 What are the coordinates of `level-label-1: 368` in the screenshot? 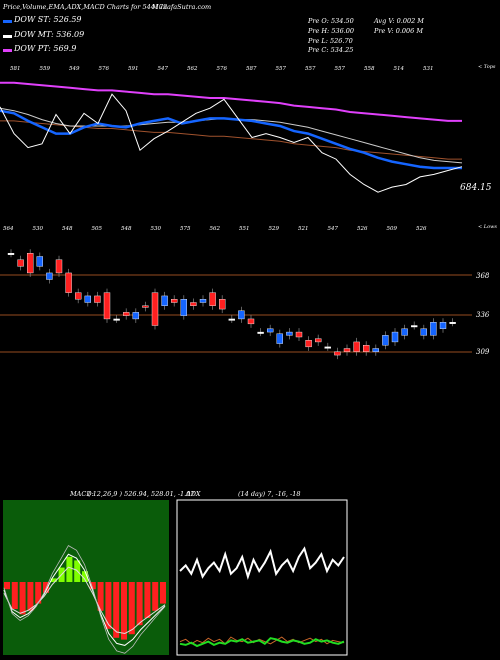 It's located at (483, 276).